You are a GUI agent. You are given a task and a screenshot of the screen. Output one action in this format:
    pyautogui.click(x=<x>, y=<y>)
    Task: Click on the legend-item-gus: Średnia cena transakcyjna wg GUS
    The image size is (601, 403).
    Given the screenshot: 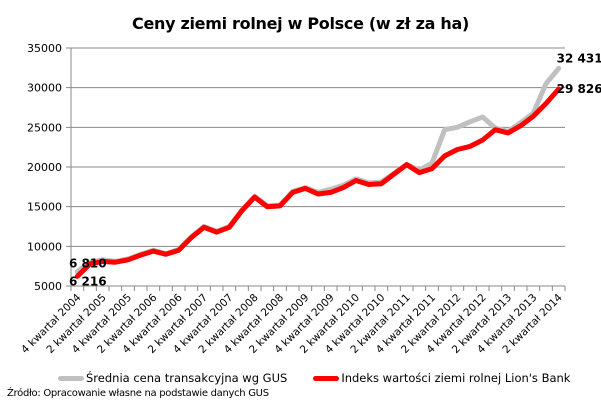 What is the action you would take?
    pyautogui.click(x=172, y=378)
    